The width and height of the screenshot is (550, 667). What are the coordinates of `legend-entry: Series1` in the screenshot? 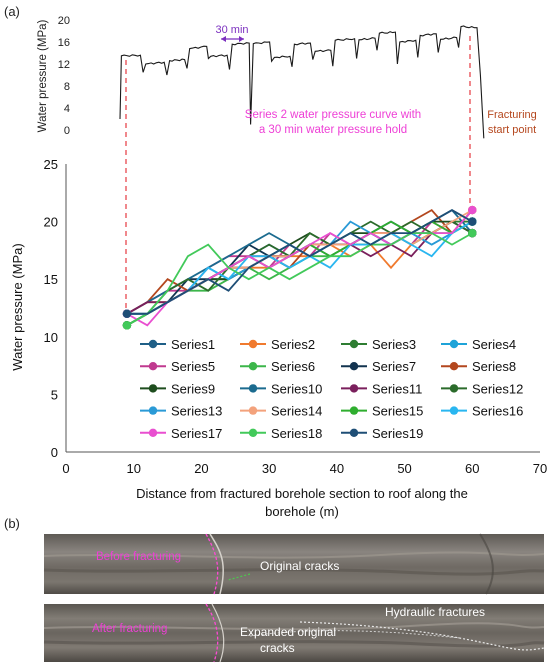 It's located at (177, 344).